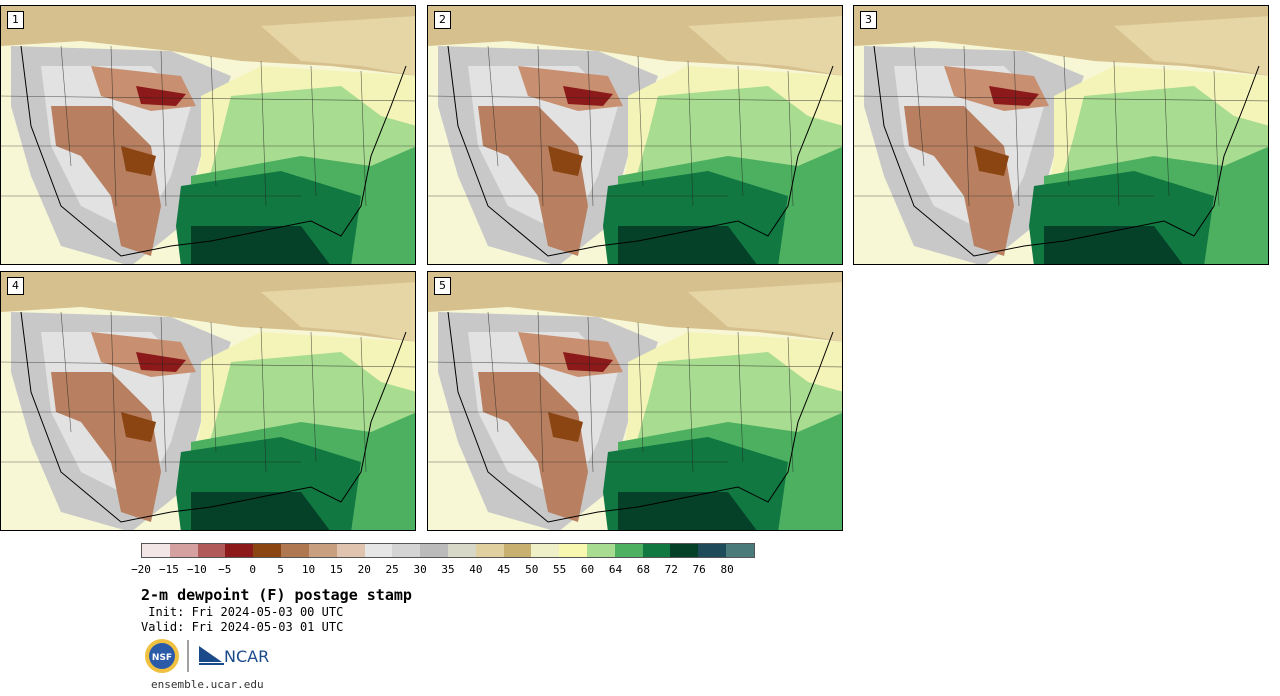  Describe the element at coordinates (643, 569) in the screenshot. I see `colorbar-tick-label: 68` at that location.